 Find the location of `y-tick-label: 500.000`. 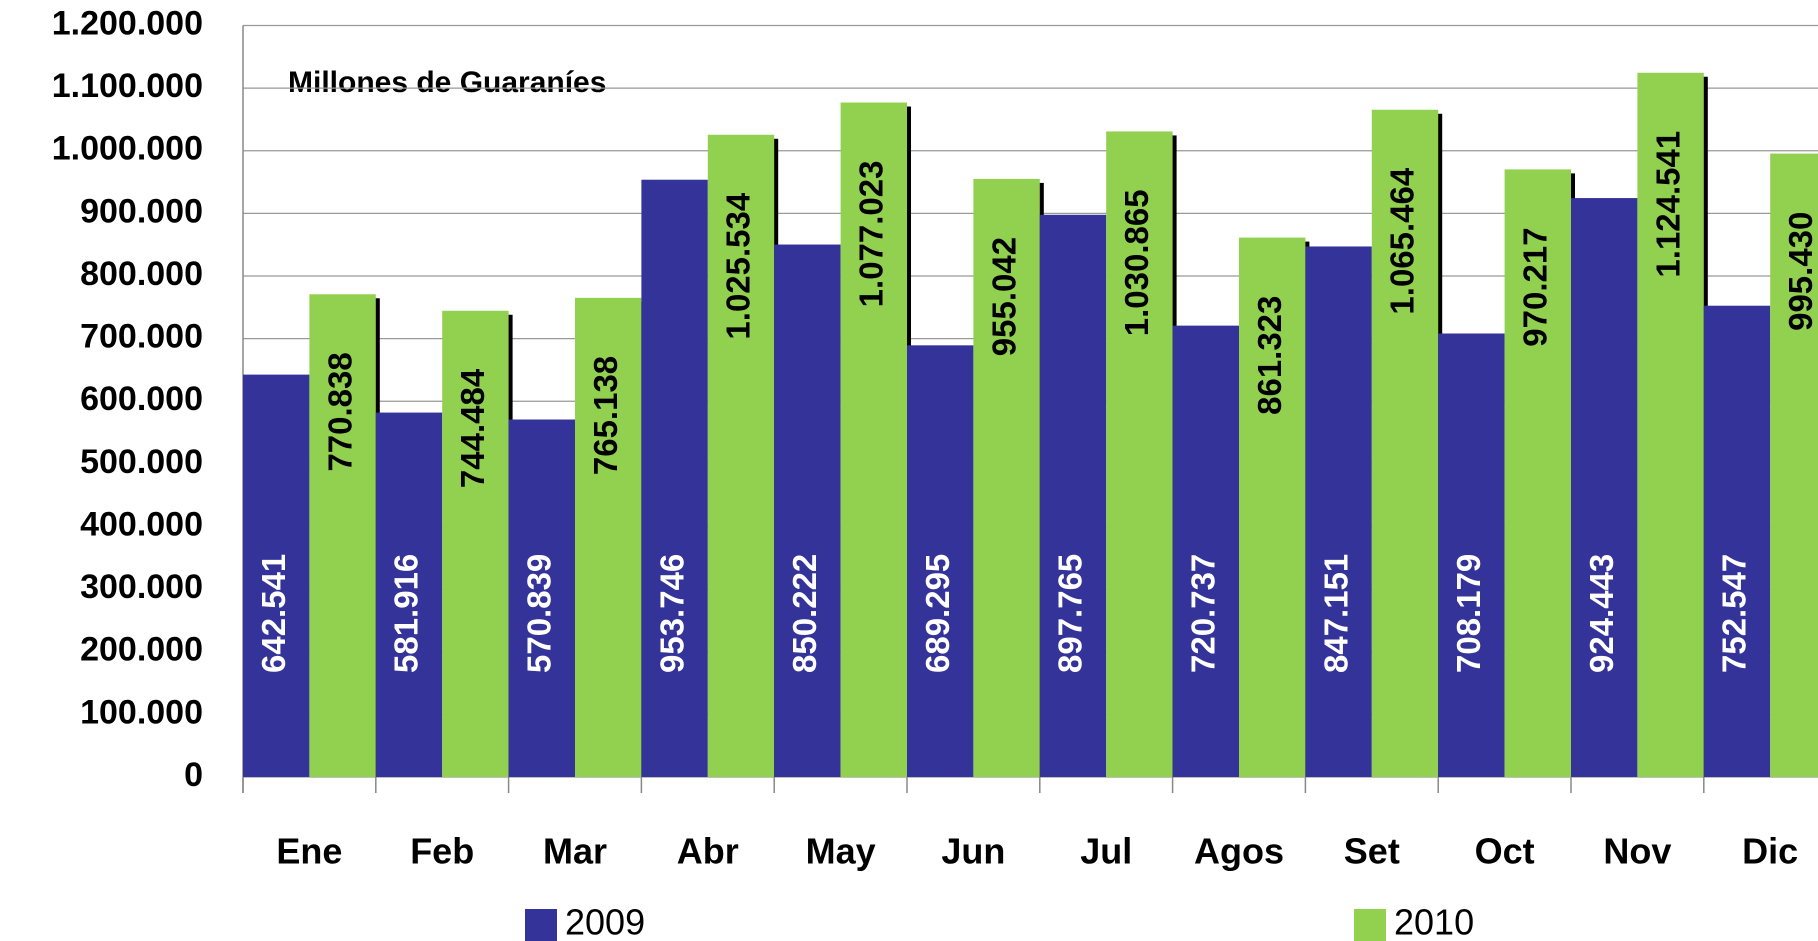

y-tick-label: 500.000 is located at coordinates (141, 462).